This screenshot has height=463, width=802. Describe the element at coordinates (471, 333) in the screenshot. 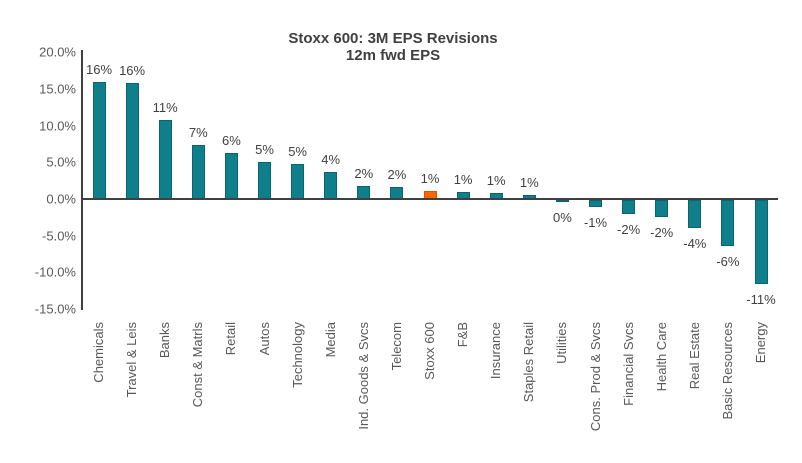

I see `x-axis-category-anchor: F&B` at that location.